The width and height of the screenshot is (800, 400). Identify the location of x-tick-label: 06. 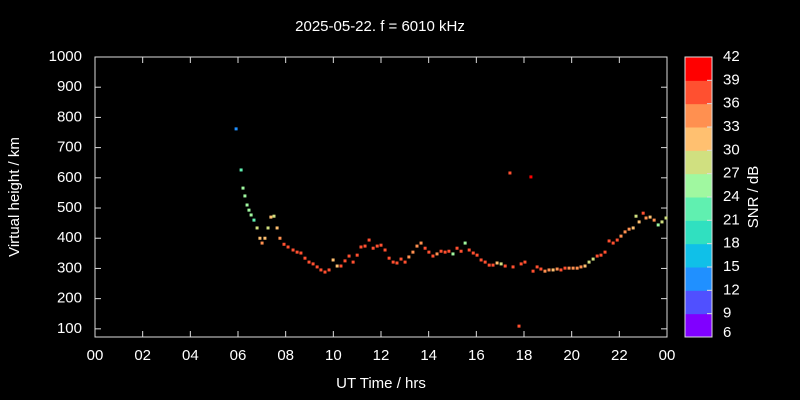
(238, 355).